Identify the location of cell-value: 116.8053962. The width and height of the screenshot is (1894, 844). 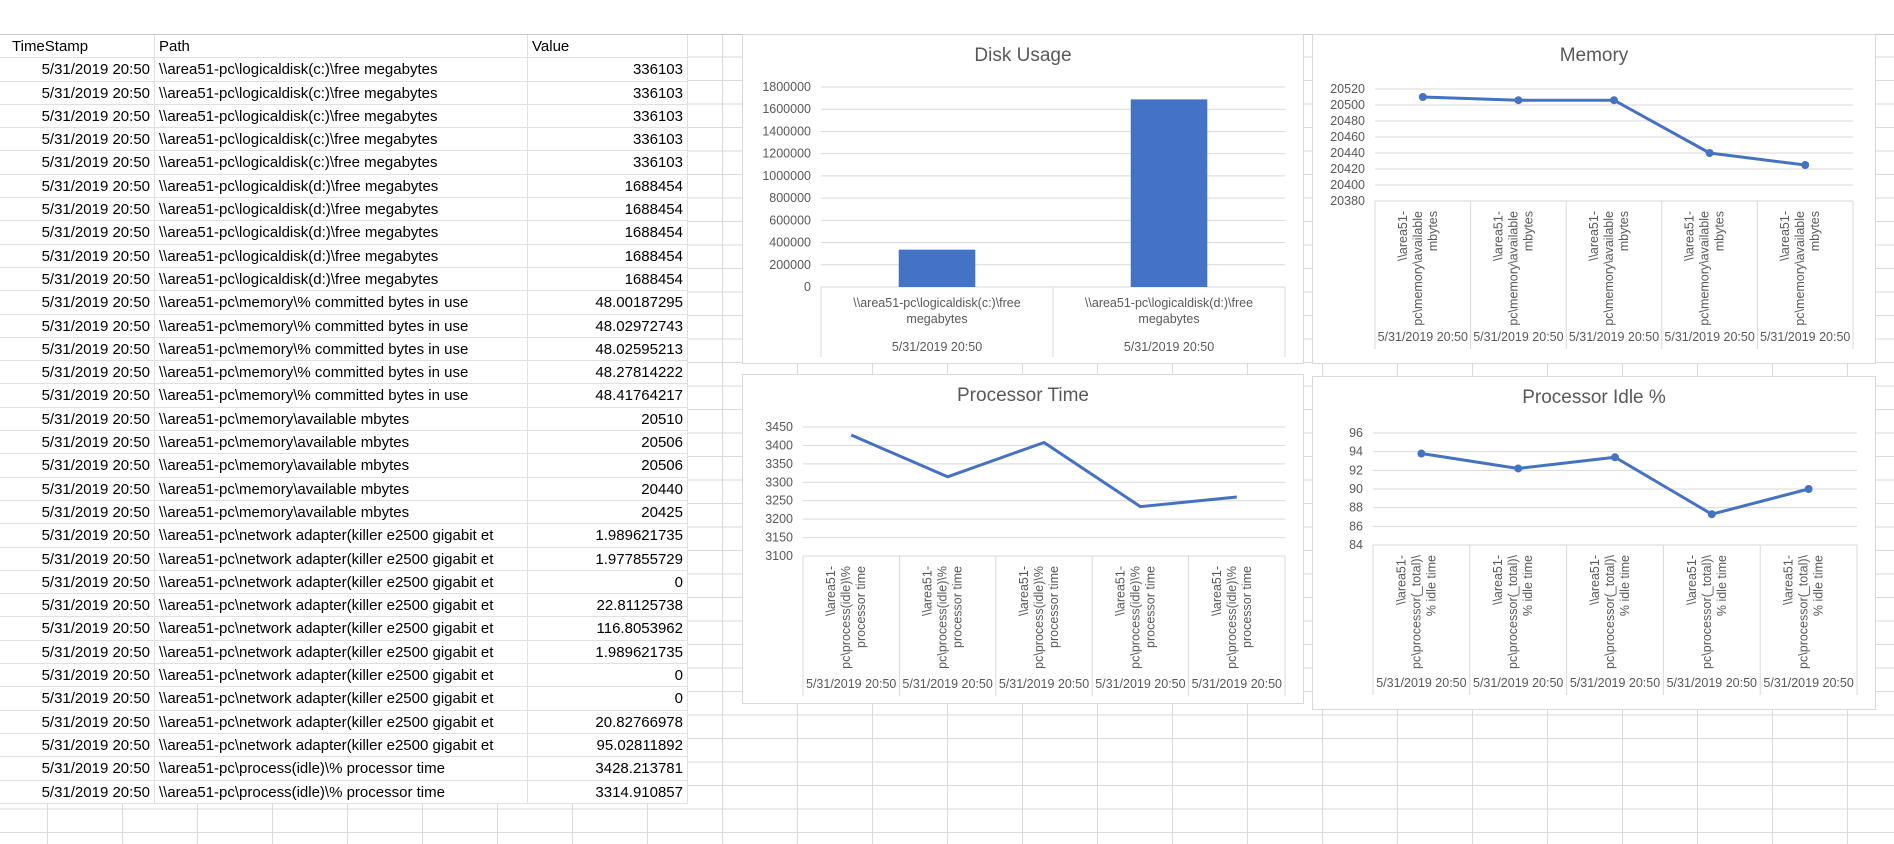
(608, 628).